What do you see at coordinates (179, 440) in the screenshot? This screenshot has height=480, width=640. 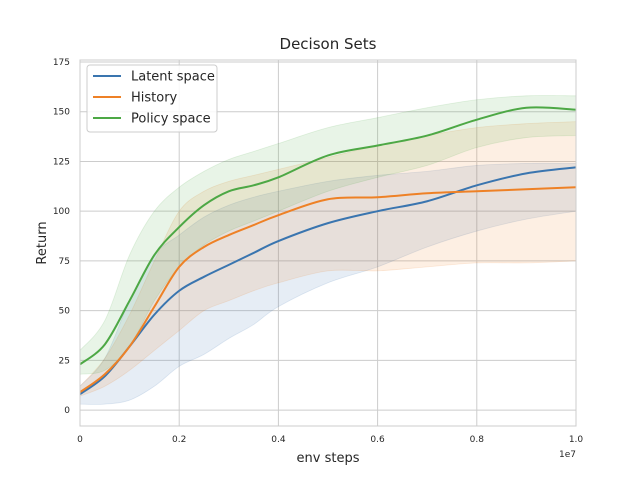 I see `x-tick-label-1: 0.2` at bounding box center [179, 440].